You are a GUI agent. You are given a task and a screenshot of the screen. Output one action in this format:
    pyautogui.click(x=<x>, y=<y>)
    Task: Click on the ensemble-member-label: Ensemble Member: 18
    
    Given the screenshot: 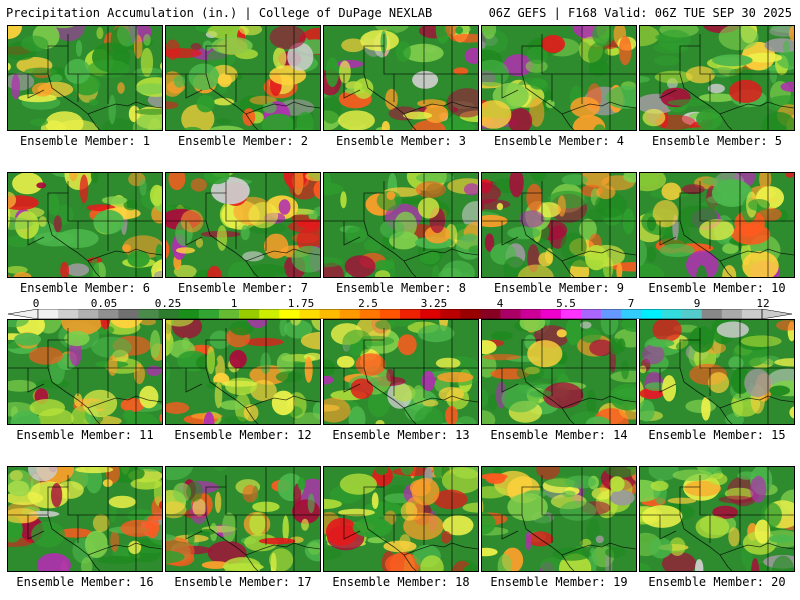 What is the action you would take?
    pyautogui.click(x=401, y=582)
    